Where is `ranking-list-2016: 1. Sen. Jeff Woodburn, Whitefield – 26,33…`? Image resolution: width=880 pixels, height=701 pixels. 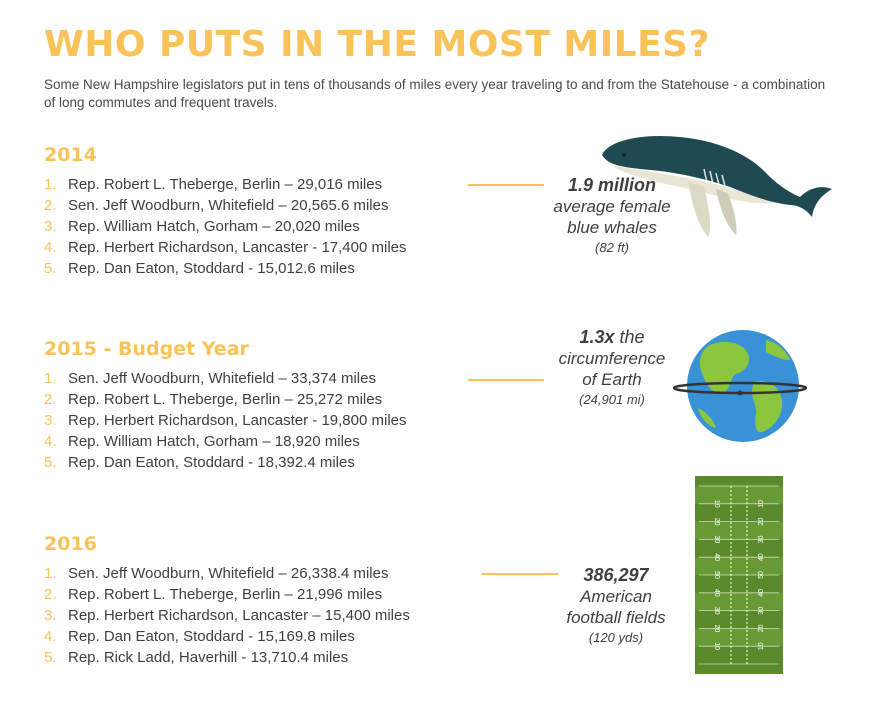
ranking-list-2016: 1. Sen. Jeff Woodburn, Whitefield – 26,33… is located at coordinates (227, 615).